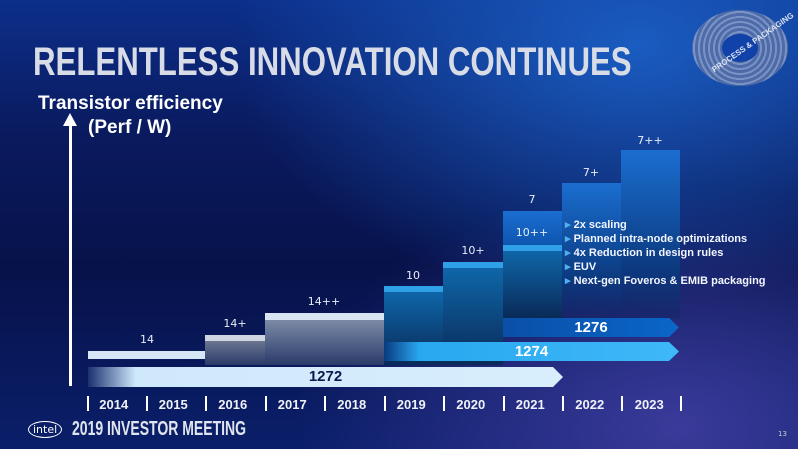 The image size is (798, 449). Describe the element at coordinates (381, 404) in the screenshot. I see `year-axis: 2014 2015 2016 2017 2018 2019 2020 2021 2022 2023` at that location.